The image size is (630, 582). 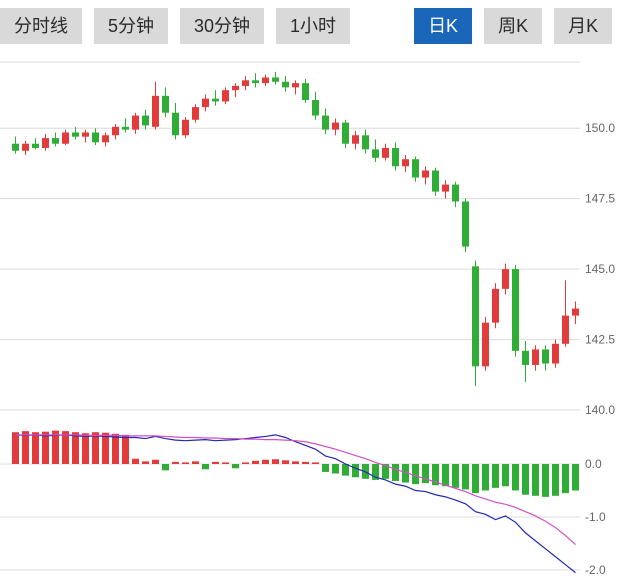 I want to click on macd-axis-label: 0.0, so click(x=593, y=464).